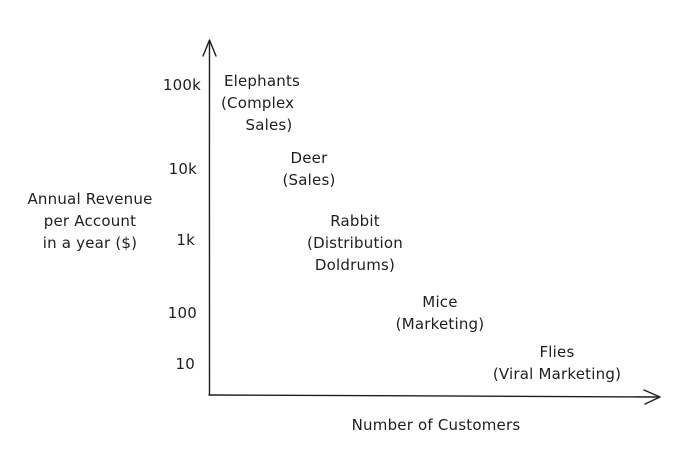 This screenshot has height=458, width=692. What do you see at coordinates (557, 374) in the screenshot?
I see `group-flies-line-2: (Viral Marketing)` at bounding box center [557, 374].